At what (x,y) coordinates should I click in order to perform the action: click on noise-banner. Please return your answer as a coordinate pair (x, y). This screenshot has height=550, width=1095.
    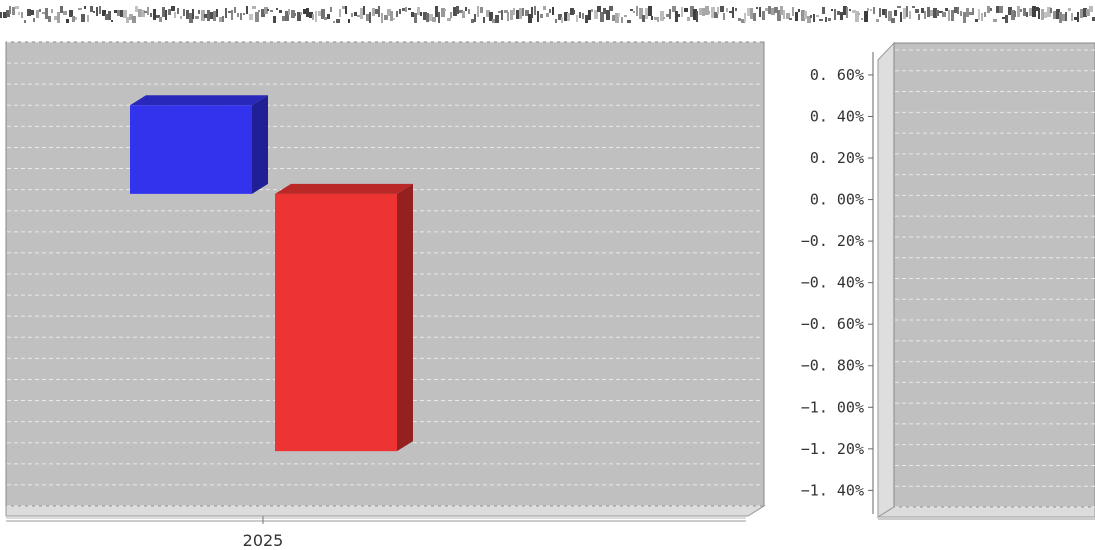
    Looking at the image, I should click on (547, 14).